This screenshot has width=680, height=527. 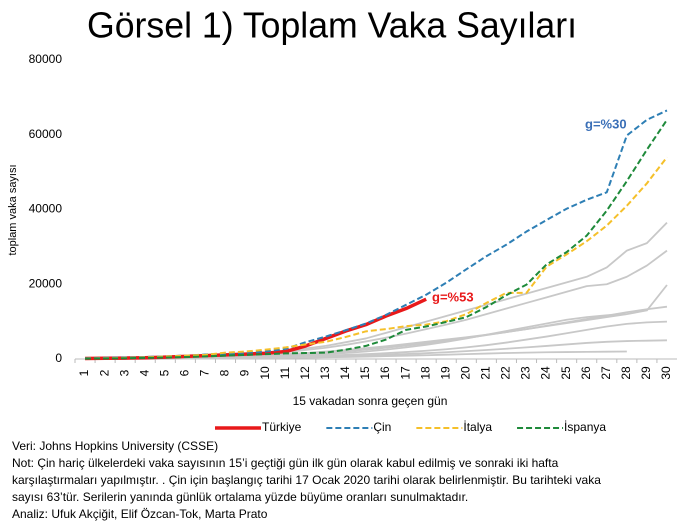 I want to click on x-tick-label: 1, so click(x=84, y=372).